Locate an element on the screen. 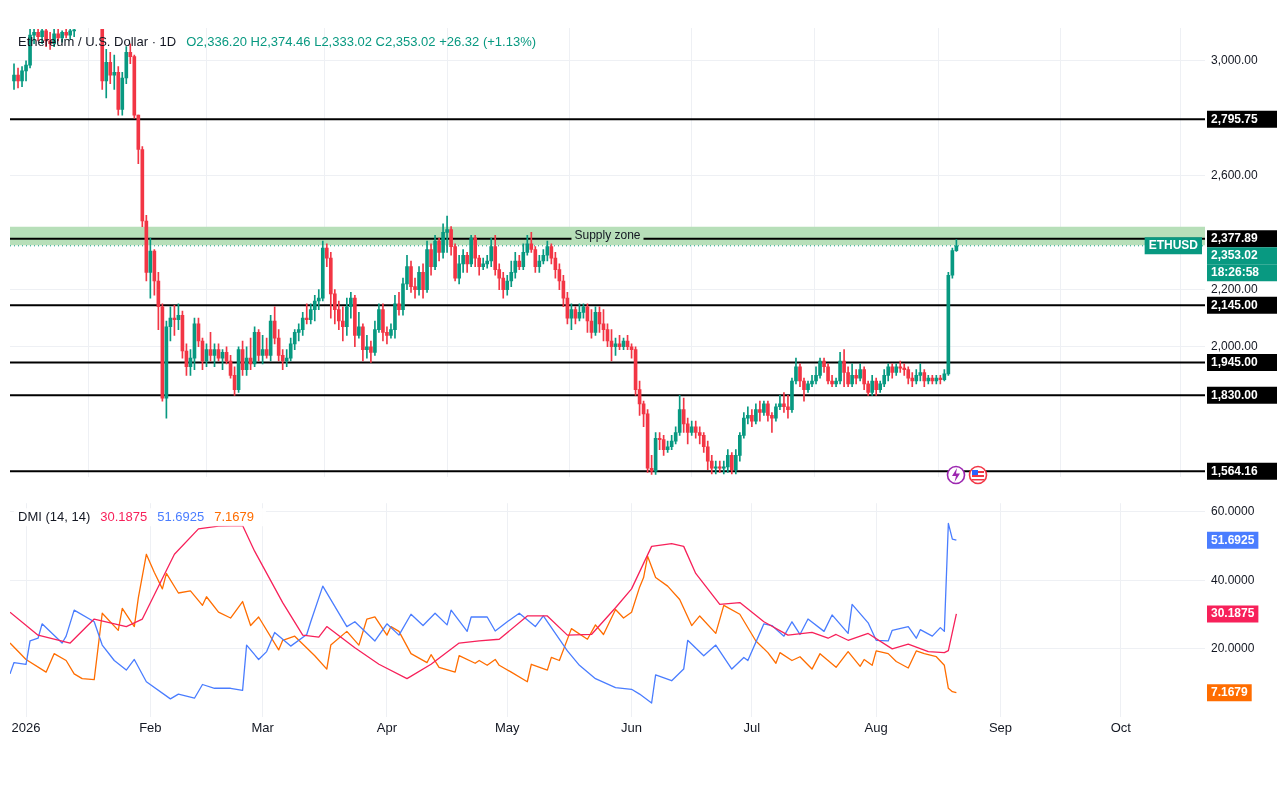  y-tick-label: 2,600.00 is located at coordinates (1235, 174).